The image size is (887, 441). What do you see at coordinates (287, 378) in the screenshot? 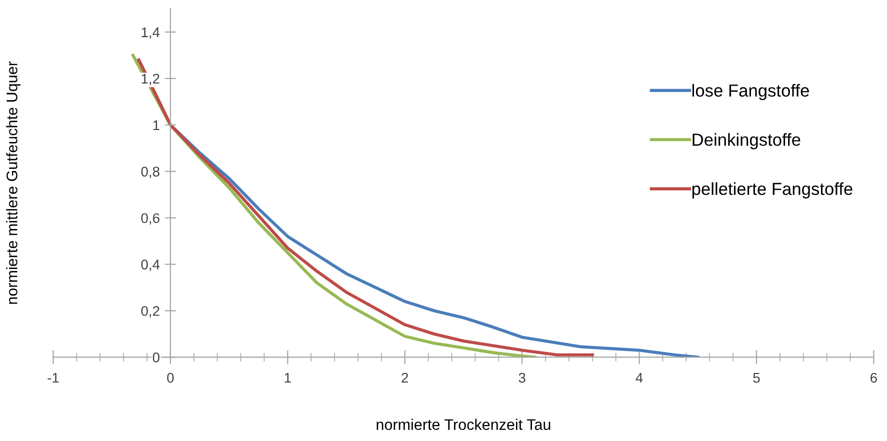
I see `x-tick-label: 1` at bounding box center [287, 378].